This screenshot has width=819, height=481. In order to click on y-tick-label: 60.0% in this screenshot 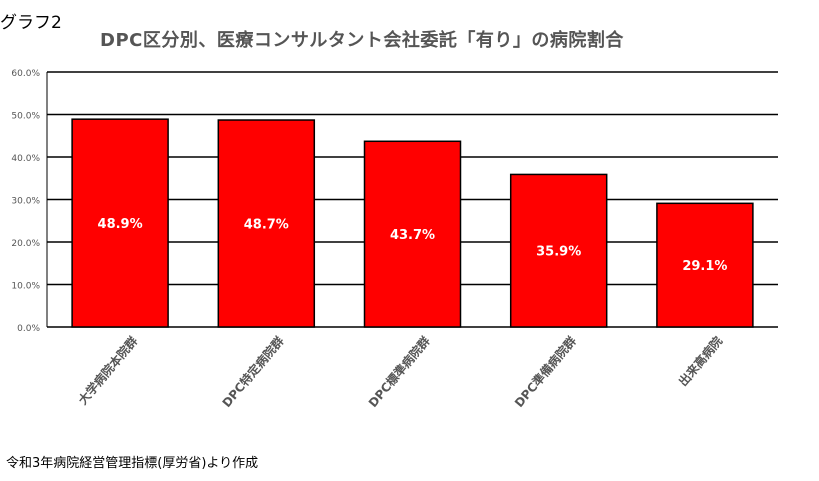, I will do `click(25, 74)`.